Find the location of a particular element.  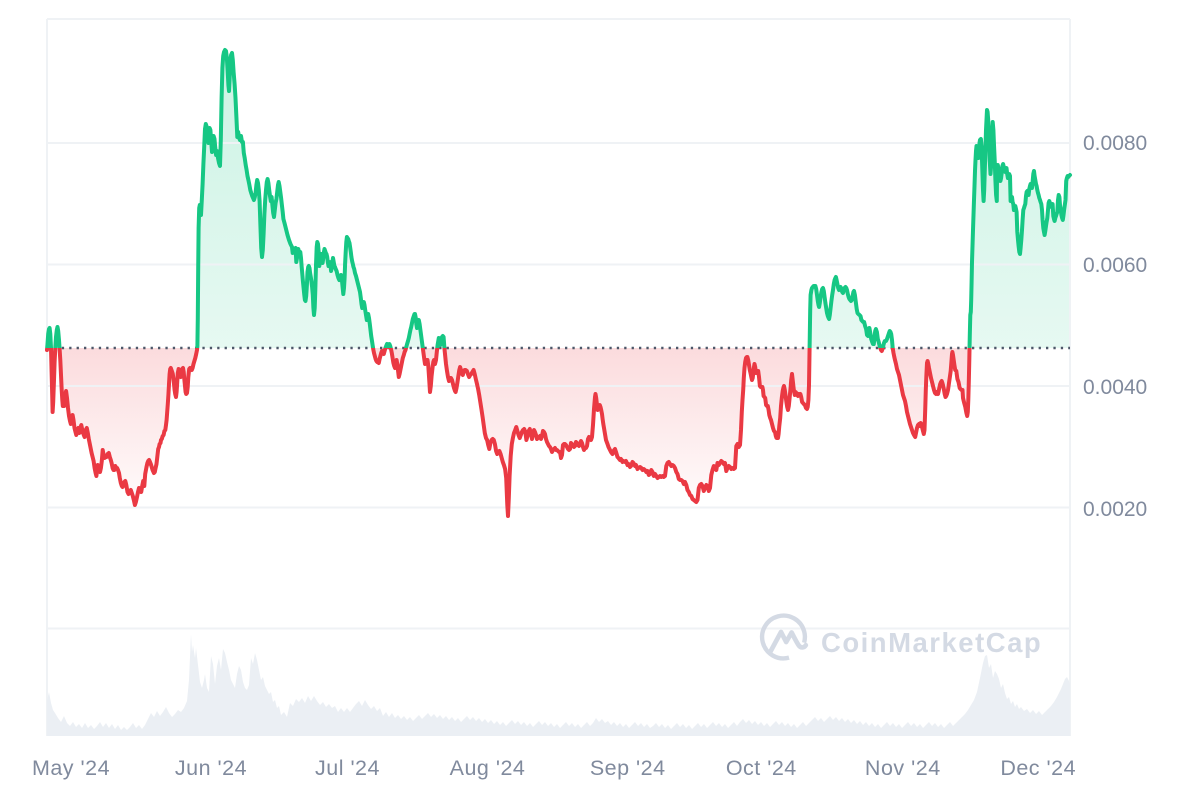

svg-text: Sep '24 is located at coordinates (628, 768).